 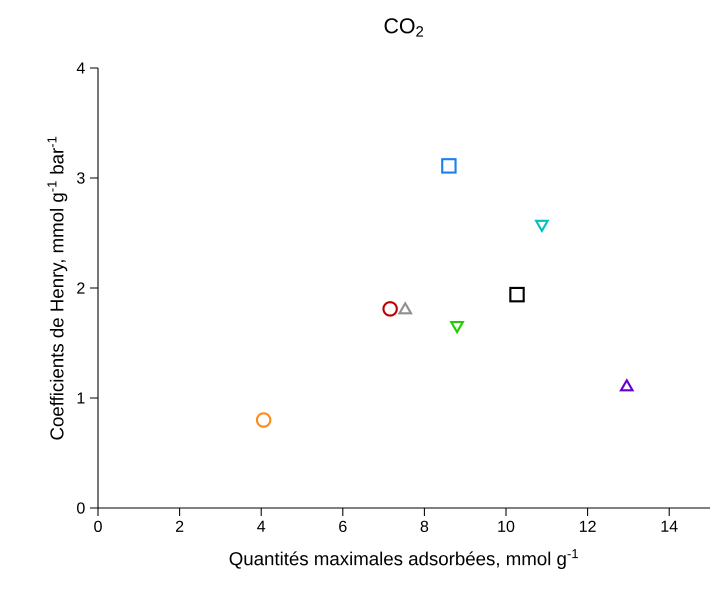 I want to click on y-tick-label: 2, so click(x=80, y=288).